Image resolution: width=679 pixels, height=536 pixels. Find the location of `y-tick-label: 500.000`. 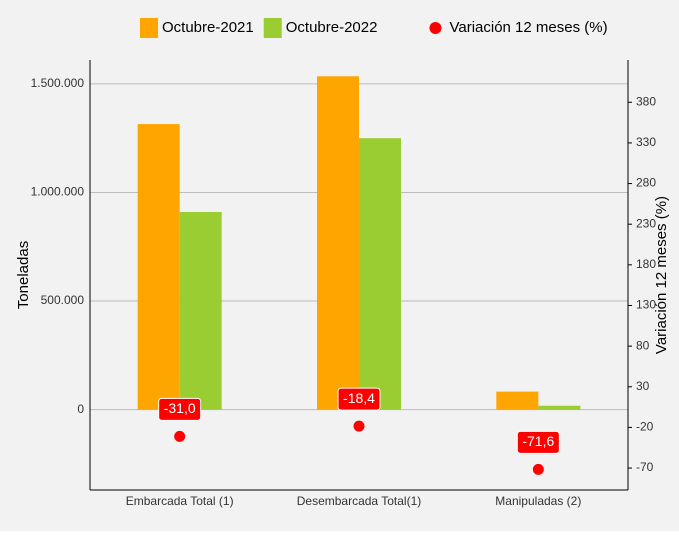

y-tick-label: 500.000 is located at coordinates (63, 300).